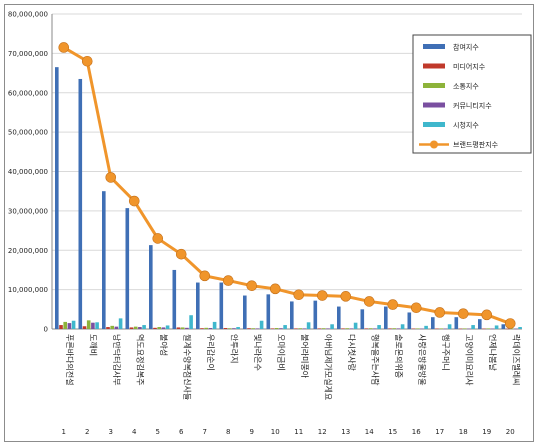 The image size is (540, 448). I want to click on x-tick-label: 역도요정김복주, so click(140, 360).